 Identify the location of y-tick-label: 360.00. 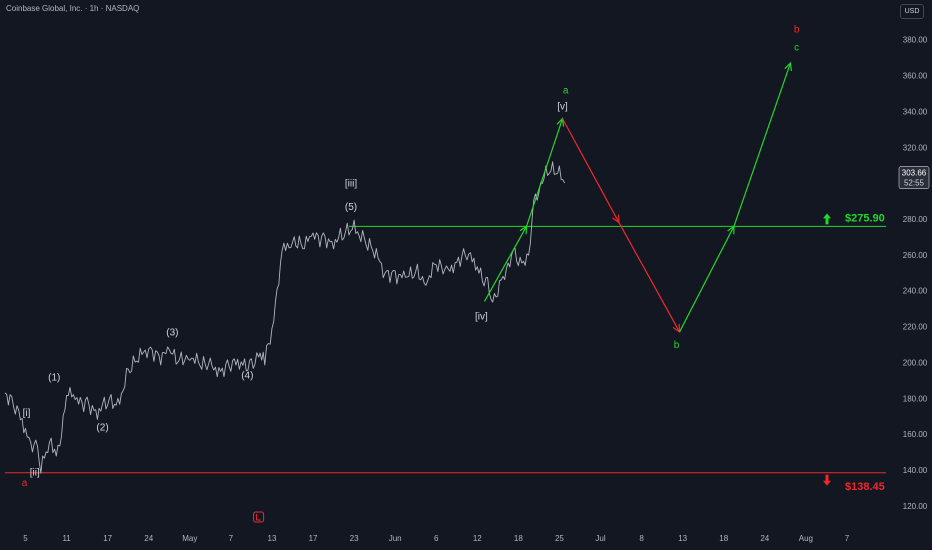
(915, 76).